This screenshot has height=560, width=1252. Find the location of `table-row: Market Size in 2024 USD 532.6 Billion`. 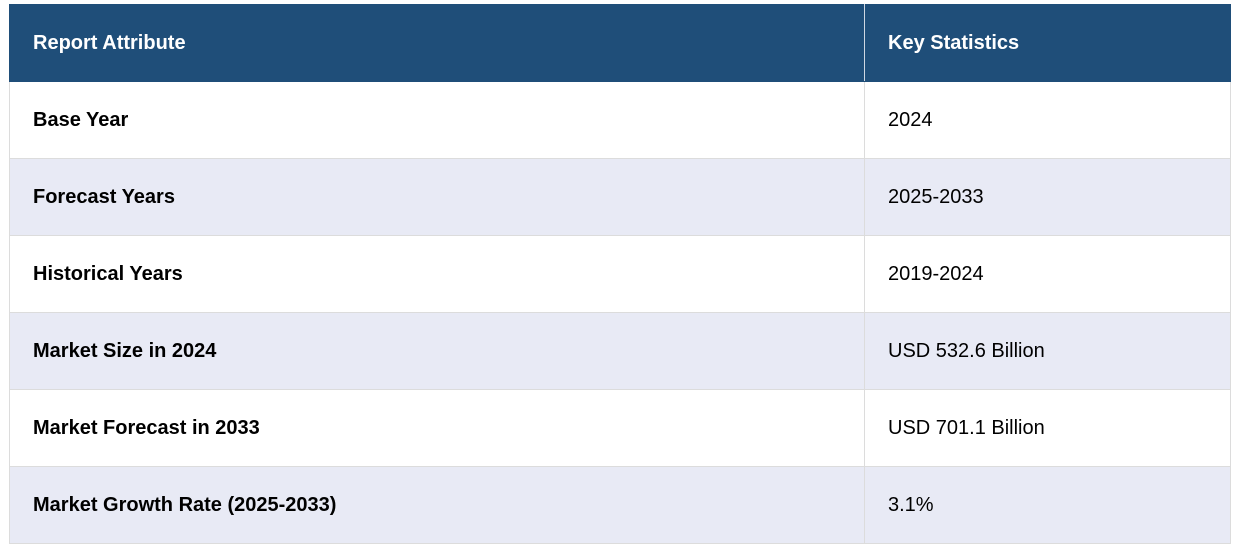

table-row: Market Size in 2024 USD 532.6 Billion is located at coordinates (620, 351).